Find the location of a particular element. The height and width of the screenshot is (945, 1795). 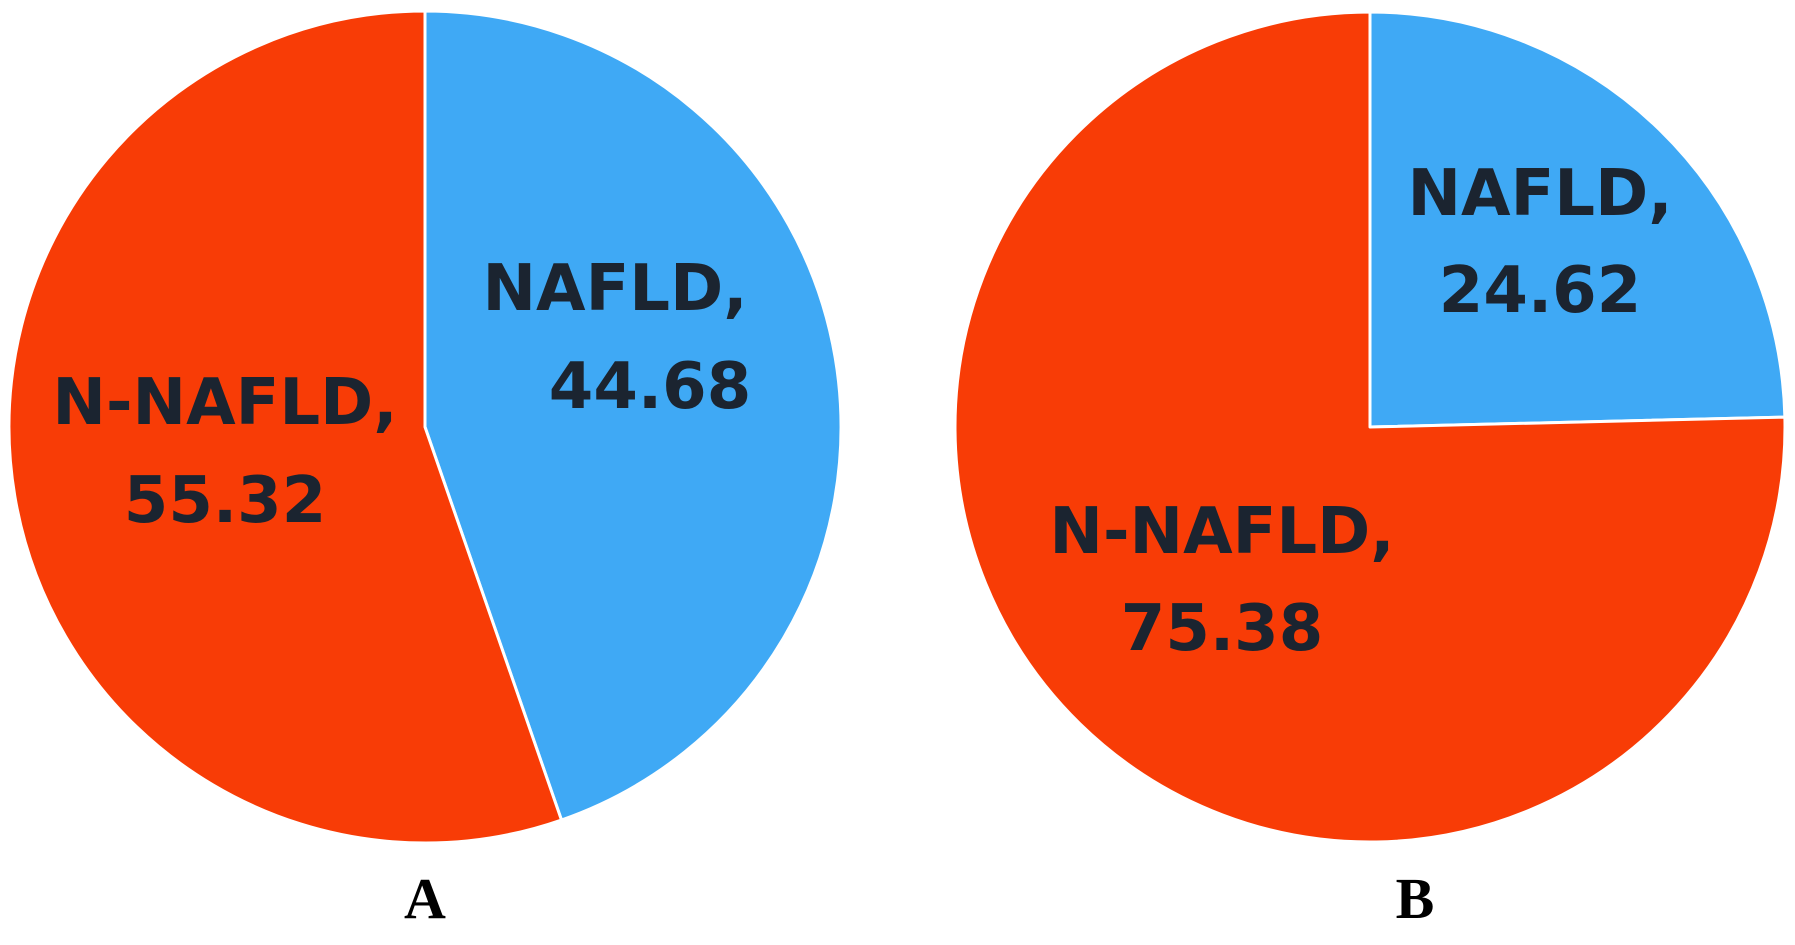

panel-label-a: A is located at coordinates (425, 898).